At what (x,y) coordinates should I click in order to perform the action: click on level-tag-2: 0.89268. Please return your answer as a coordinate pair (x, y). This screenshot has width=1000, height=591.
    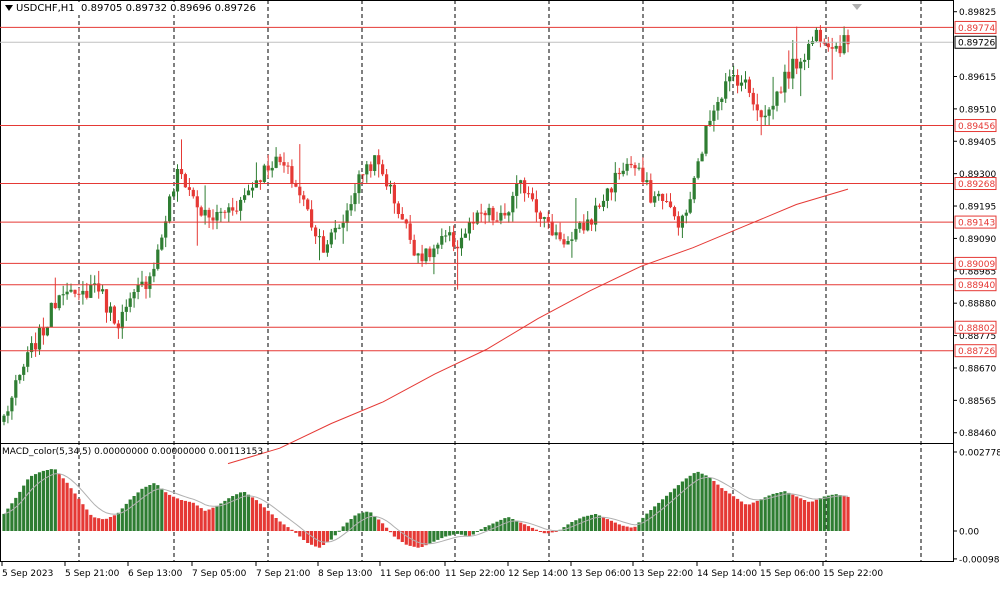
    Looking at the image, I should click on (975, 184).